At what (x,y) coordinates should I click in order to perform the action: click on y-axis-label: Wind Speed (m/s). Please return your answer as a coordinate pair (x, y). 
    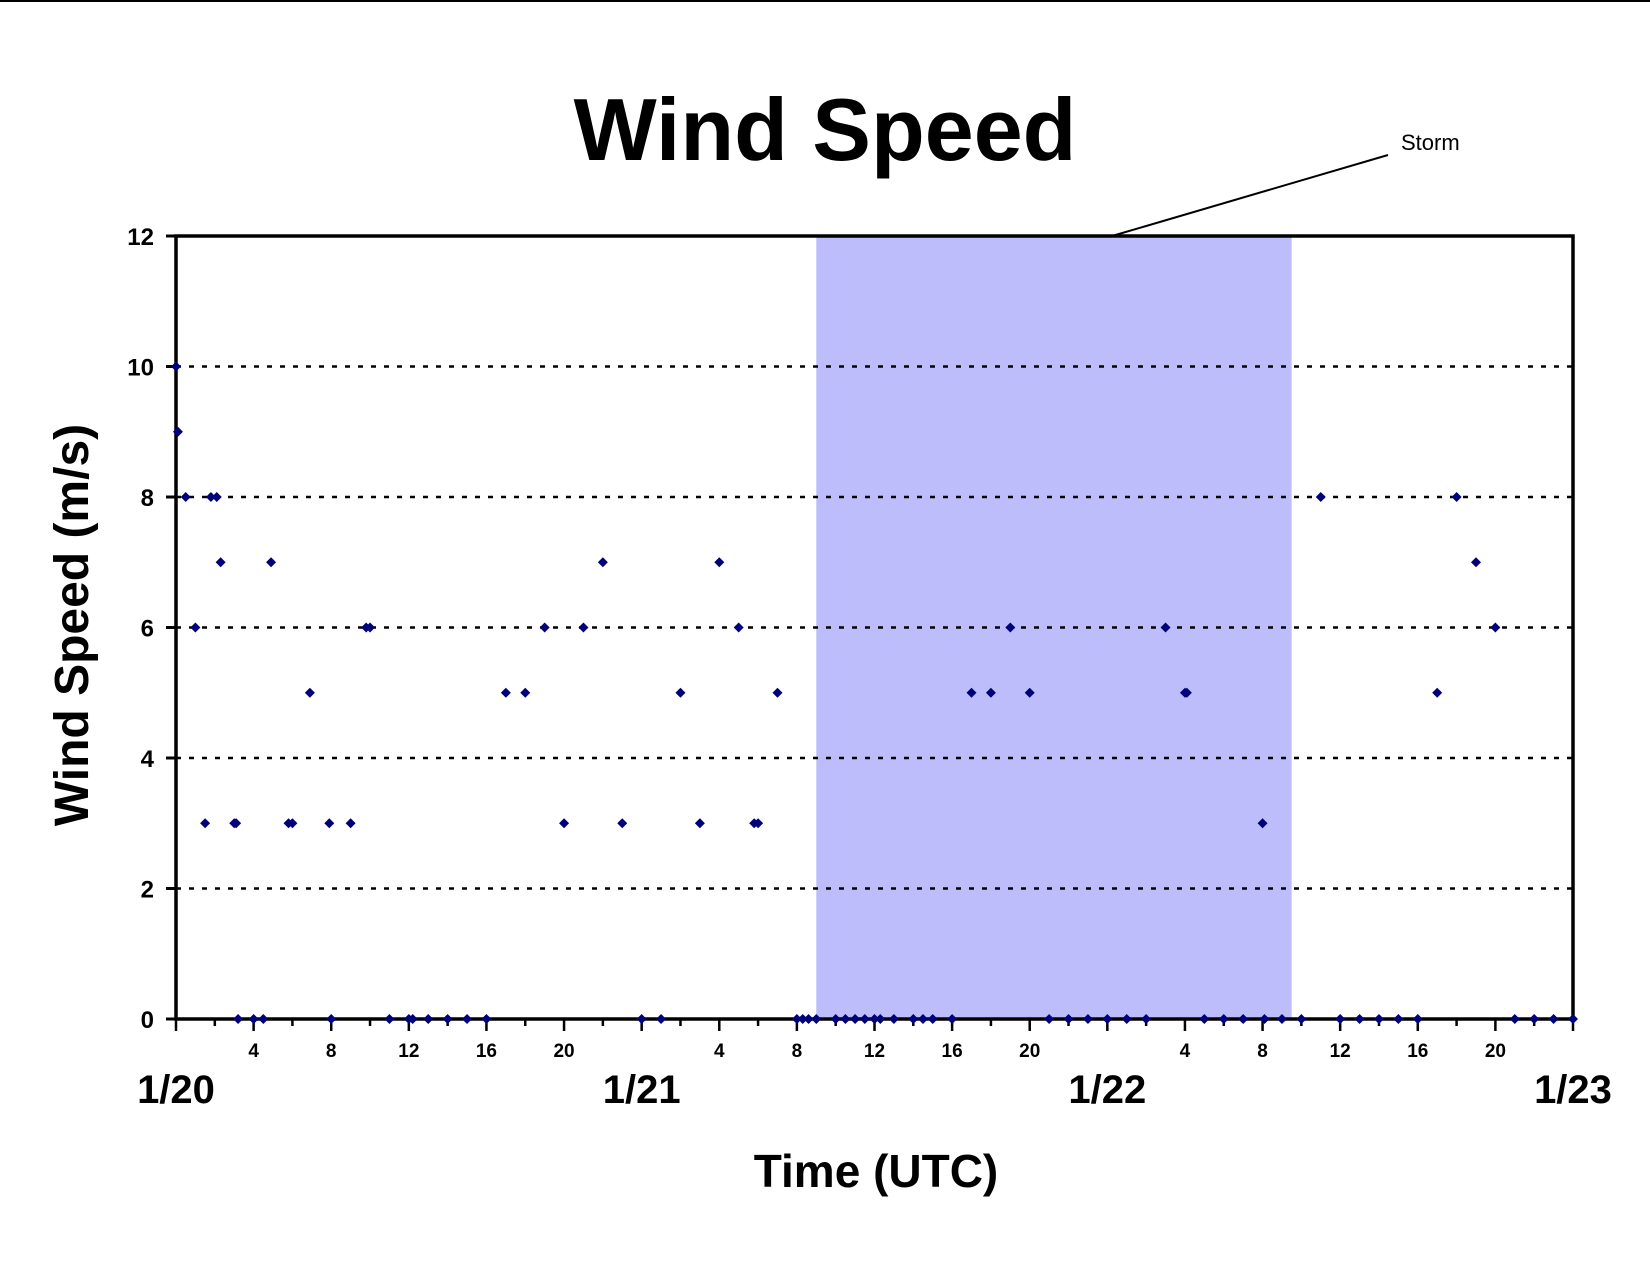
    Looking at the image, I should click on (72, 625).